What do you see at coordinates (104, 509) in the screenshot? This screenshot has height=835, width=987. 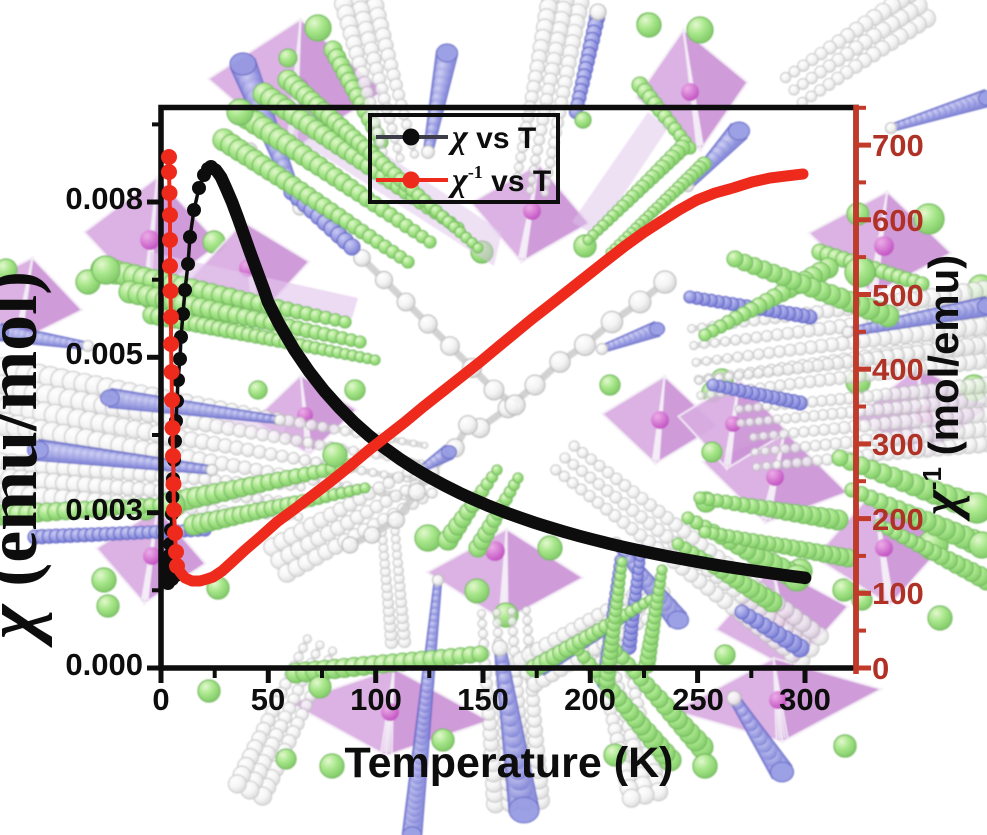 I see `svg-text: 0.003` at bounding box center [104, 509].